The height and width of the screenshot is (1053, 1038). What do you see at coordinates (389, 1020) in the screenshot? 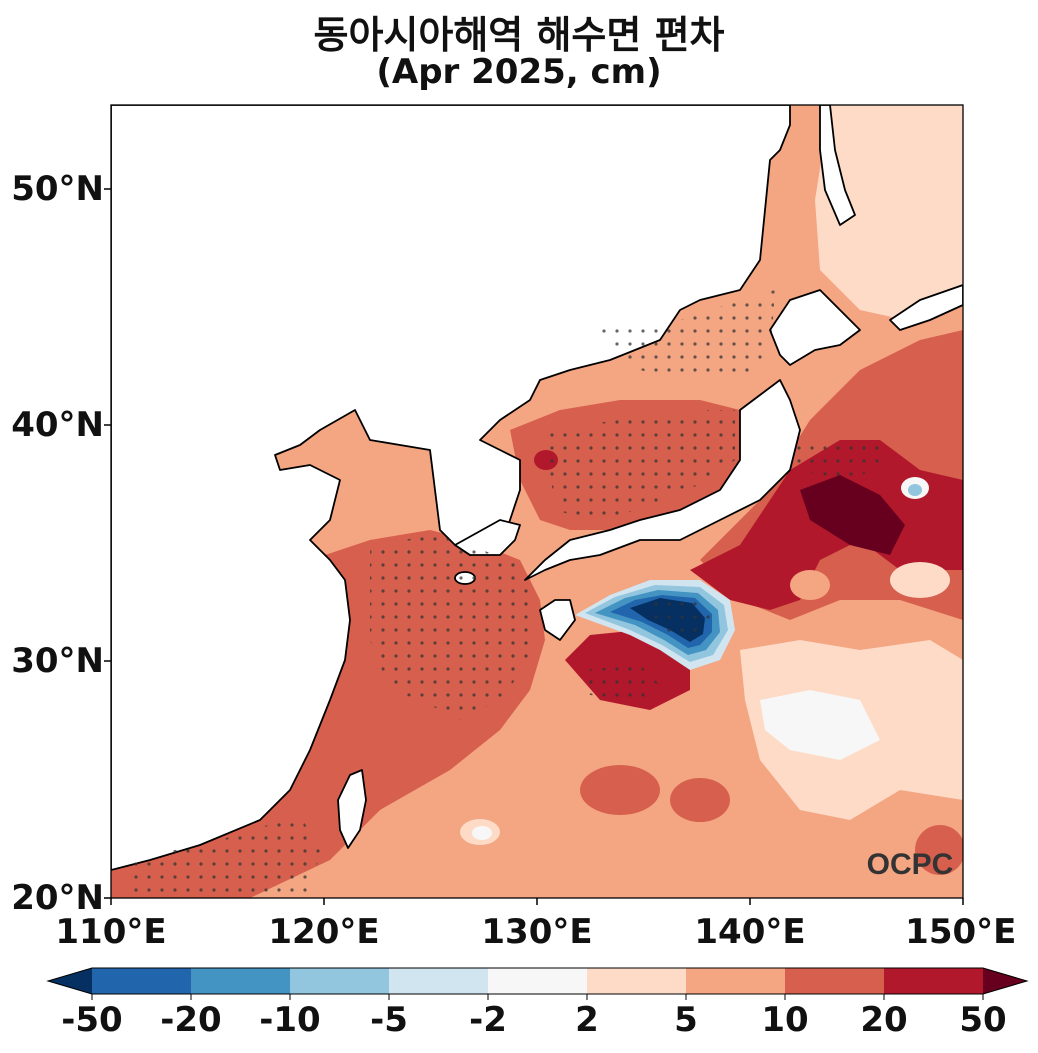
I see `colorbar-label: -5` at bounding box center [389, 1020].